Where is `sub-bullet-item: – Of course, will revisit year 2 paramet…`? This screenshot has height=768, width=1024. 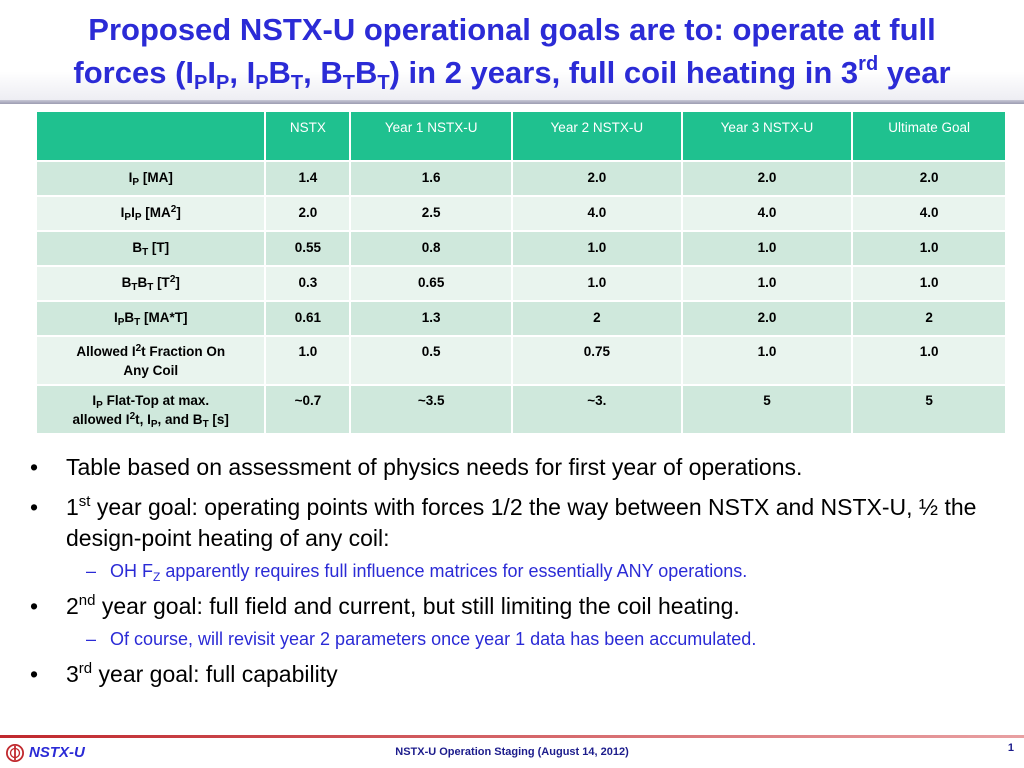 sub-bullet-item: – Of course, will revisit year 2 paramet… is located at coordinates (421, 639).